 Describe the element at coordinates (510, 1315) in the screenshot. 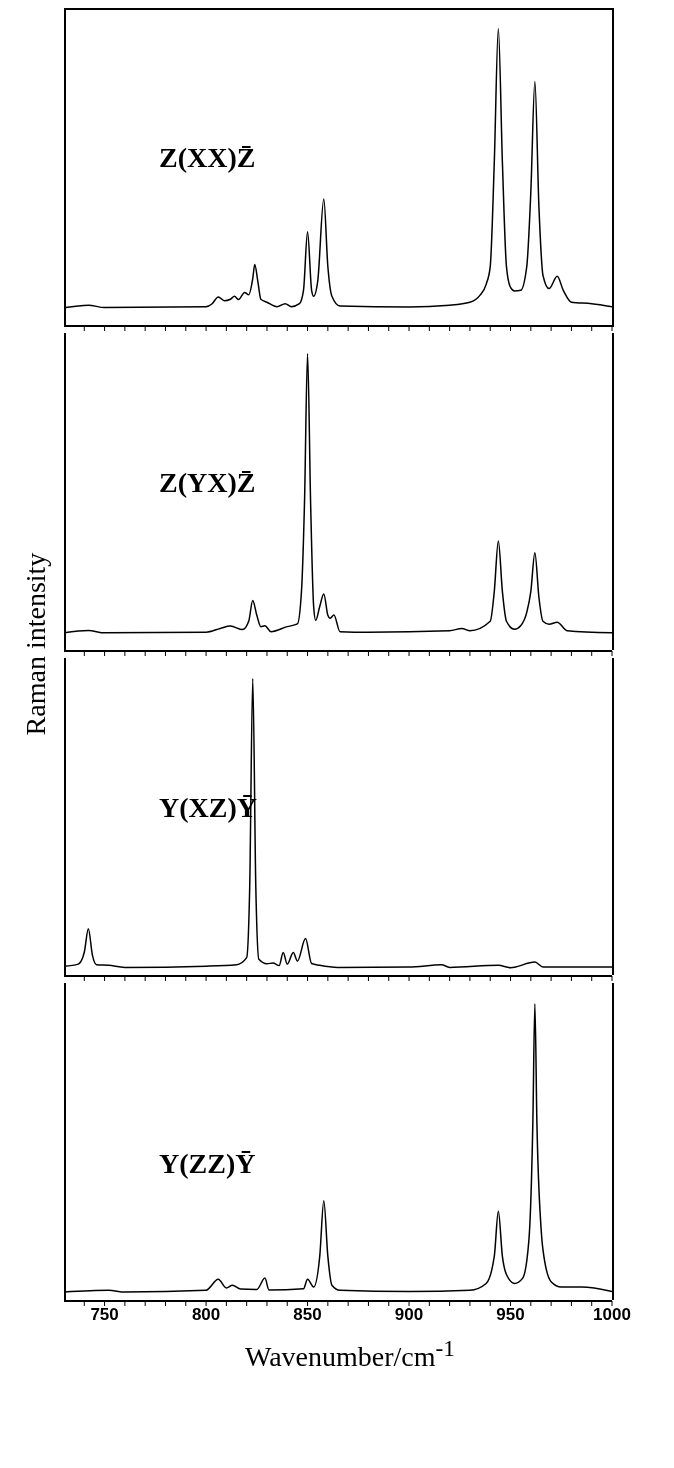

I see `x-tick-label: 950` at that location.